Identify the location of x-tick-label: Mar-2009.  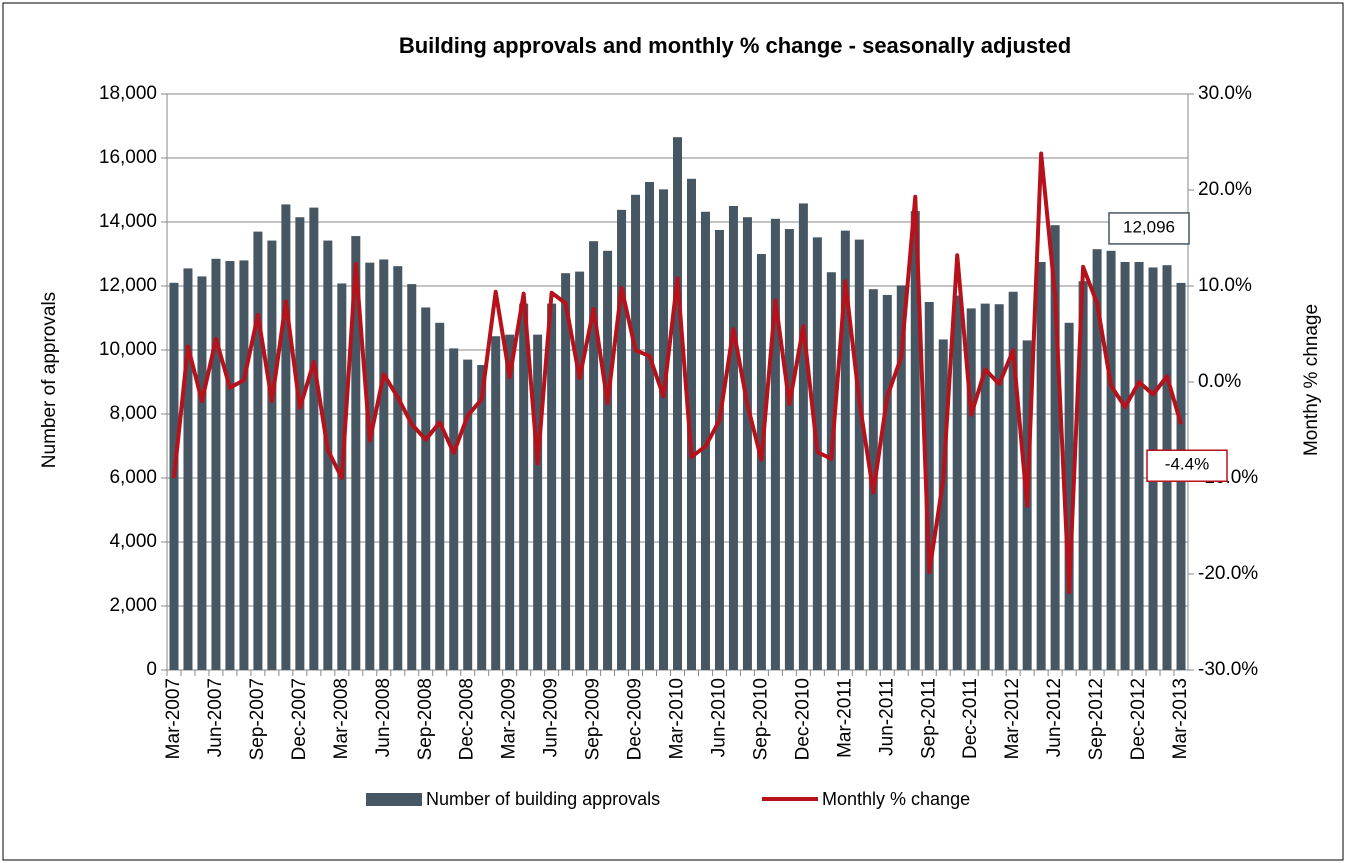
(509, 718).